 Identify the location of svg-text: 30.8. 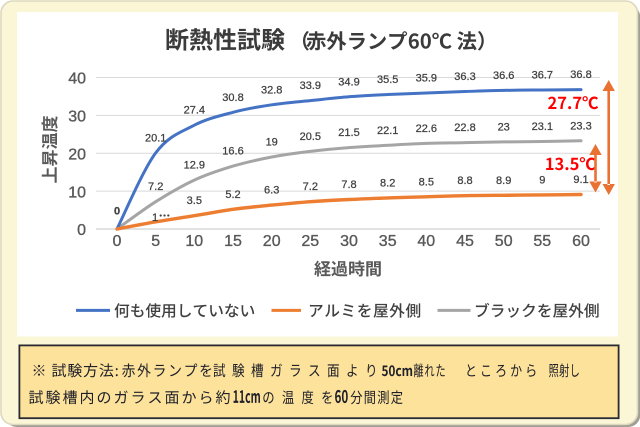
(232, 98).